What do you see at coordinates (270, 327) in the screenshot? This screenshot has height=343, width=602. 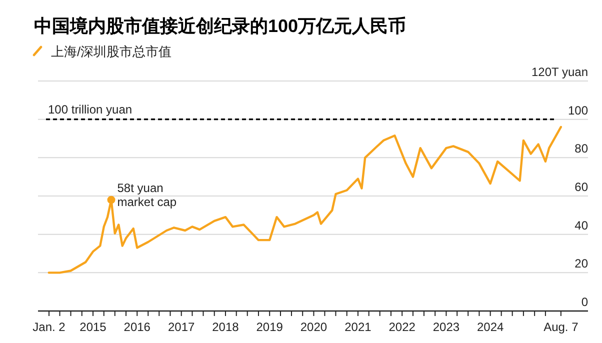 I see `x-tick-label: 2019` at bounding box center [270, 327].